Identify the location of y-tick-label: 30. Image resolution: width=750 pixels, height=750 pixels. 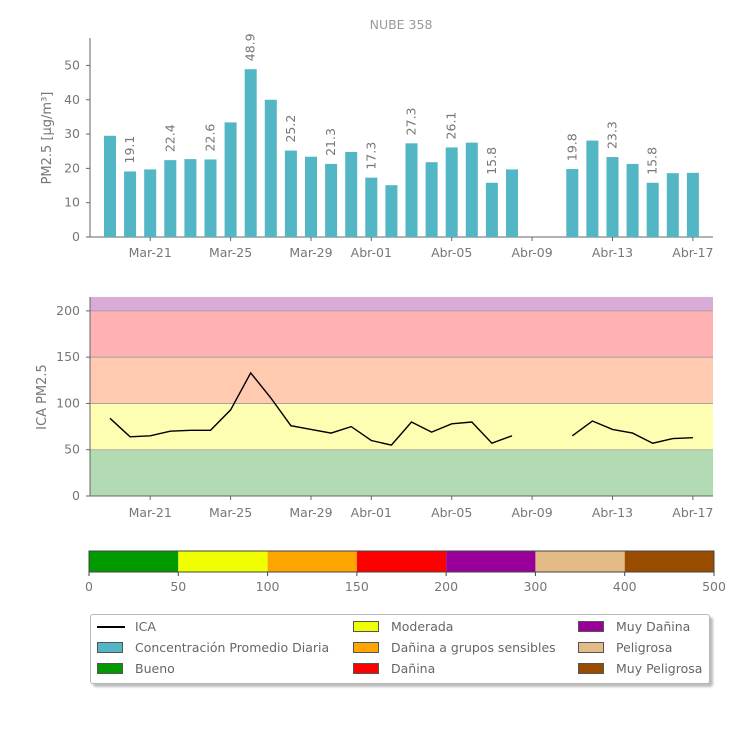
(72, 133).